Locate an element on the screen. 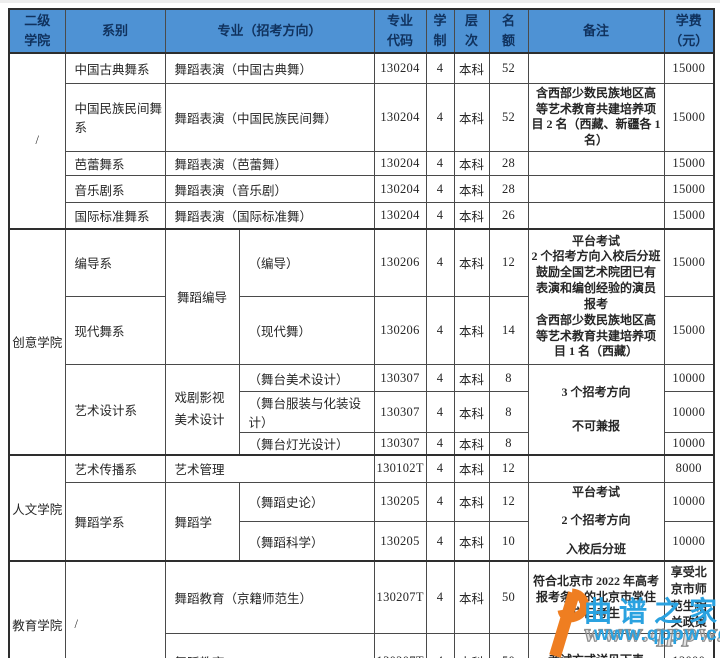  code-cell: 130206 is located at coordinates (400, 331).